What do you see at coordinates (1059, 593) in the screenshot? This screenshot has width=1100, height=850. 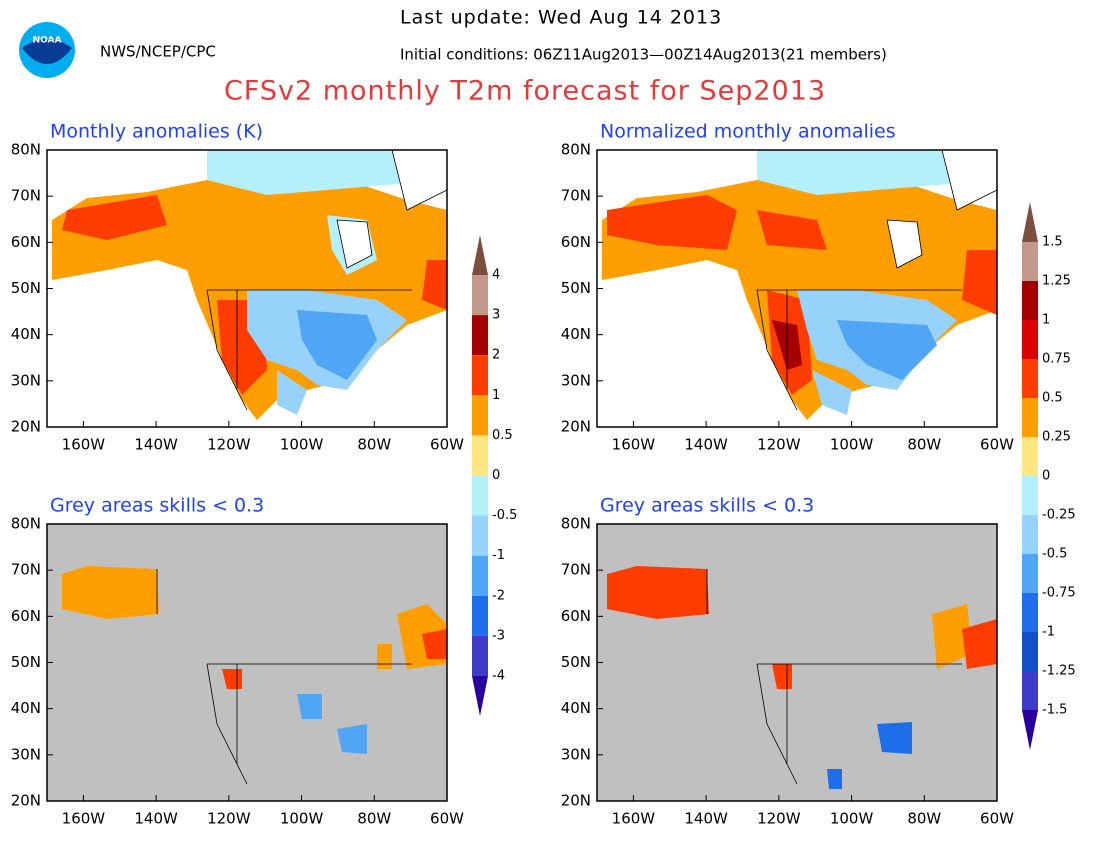 I see `colorbar-label: -0.75` at bounding box center [1059, 593].